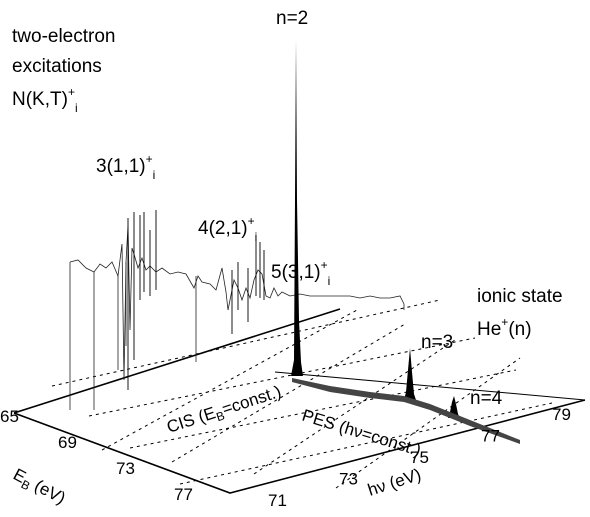 Image resolution: width=590 pixels, height=517 pixels. I want to click on eb-tick-label: 77, so click(183, 494).